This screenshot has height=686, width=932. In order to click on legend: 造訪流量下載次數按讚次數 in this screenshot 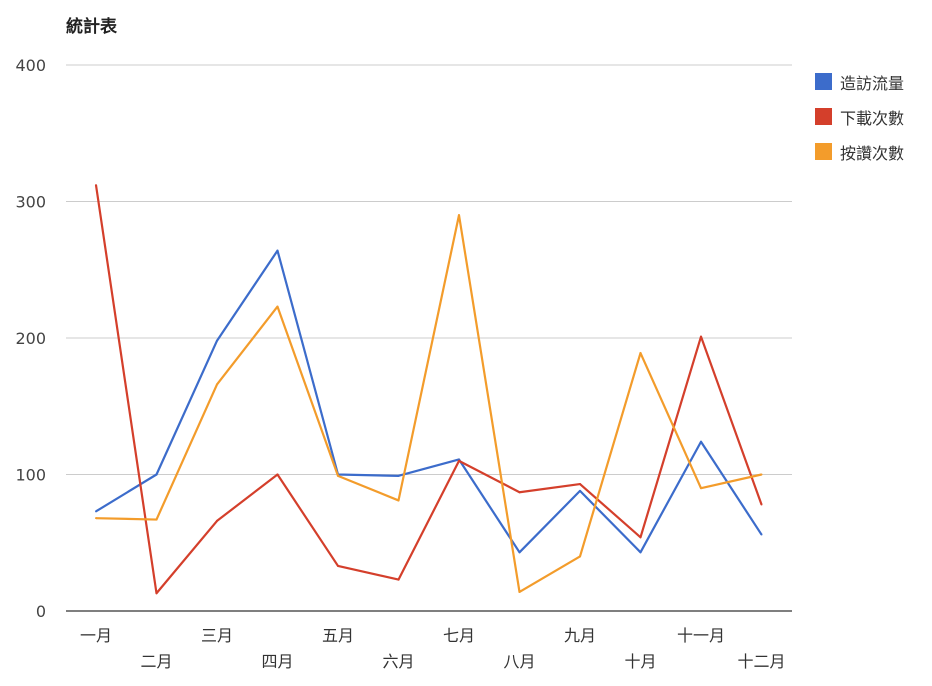, I will do `click(859, 116)`.